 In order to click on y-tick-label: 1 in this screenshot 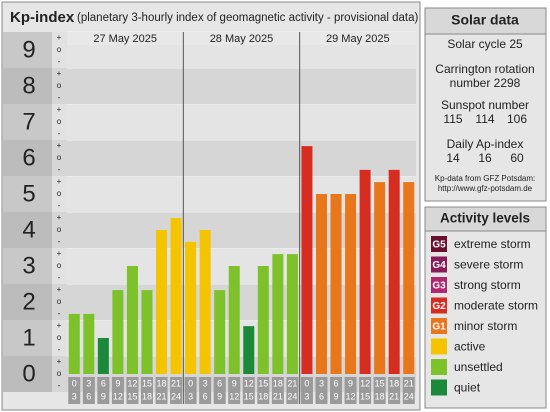, I will do `click(28, 337)`.